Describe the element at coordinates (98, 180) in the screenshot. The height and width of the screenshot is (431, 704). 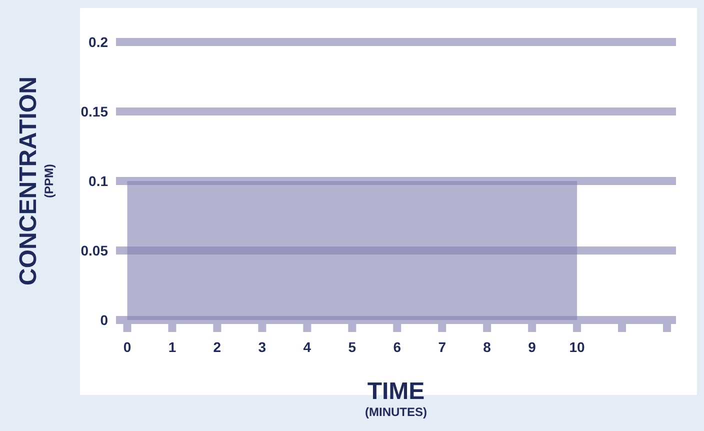
I see `y-tick-label: 0.1` at that location.